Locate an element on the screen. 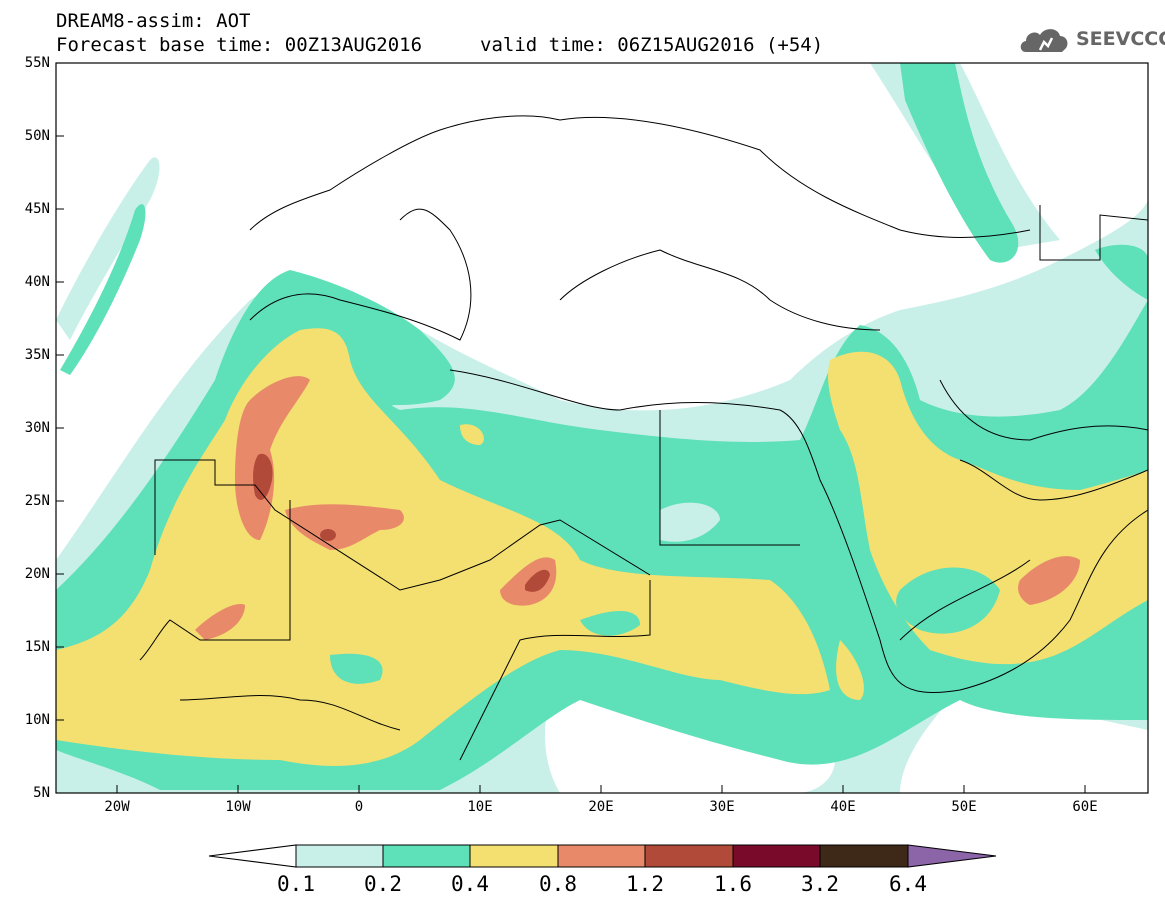  colorbar-label: 6.4 is located at coordinates (908, 884).